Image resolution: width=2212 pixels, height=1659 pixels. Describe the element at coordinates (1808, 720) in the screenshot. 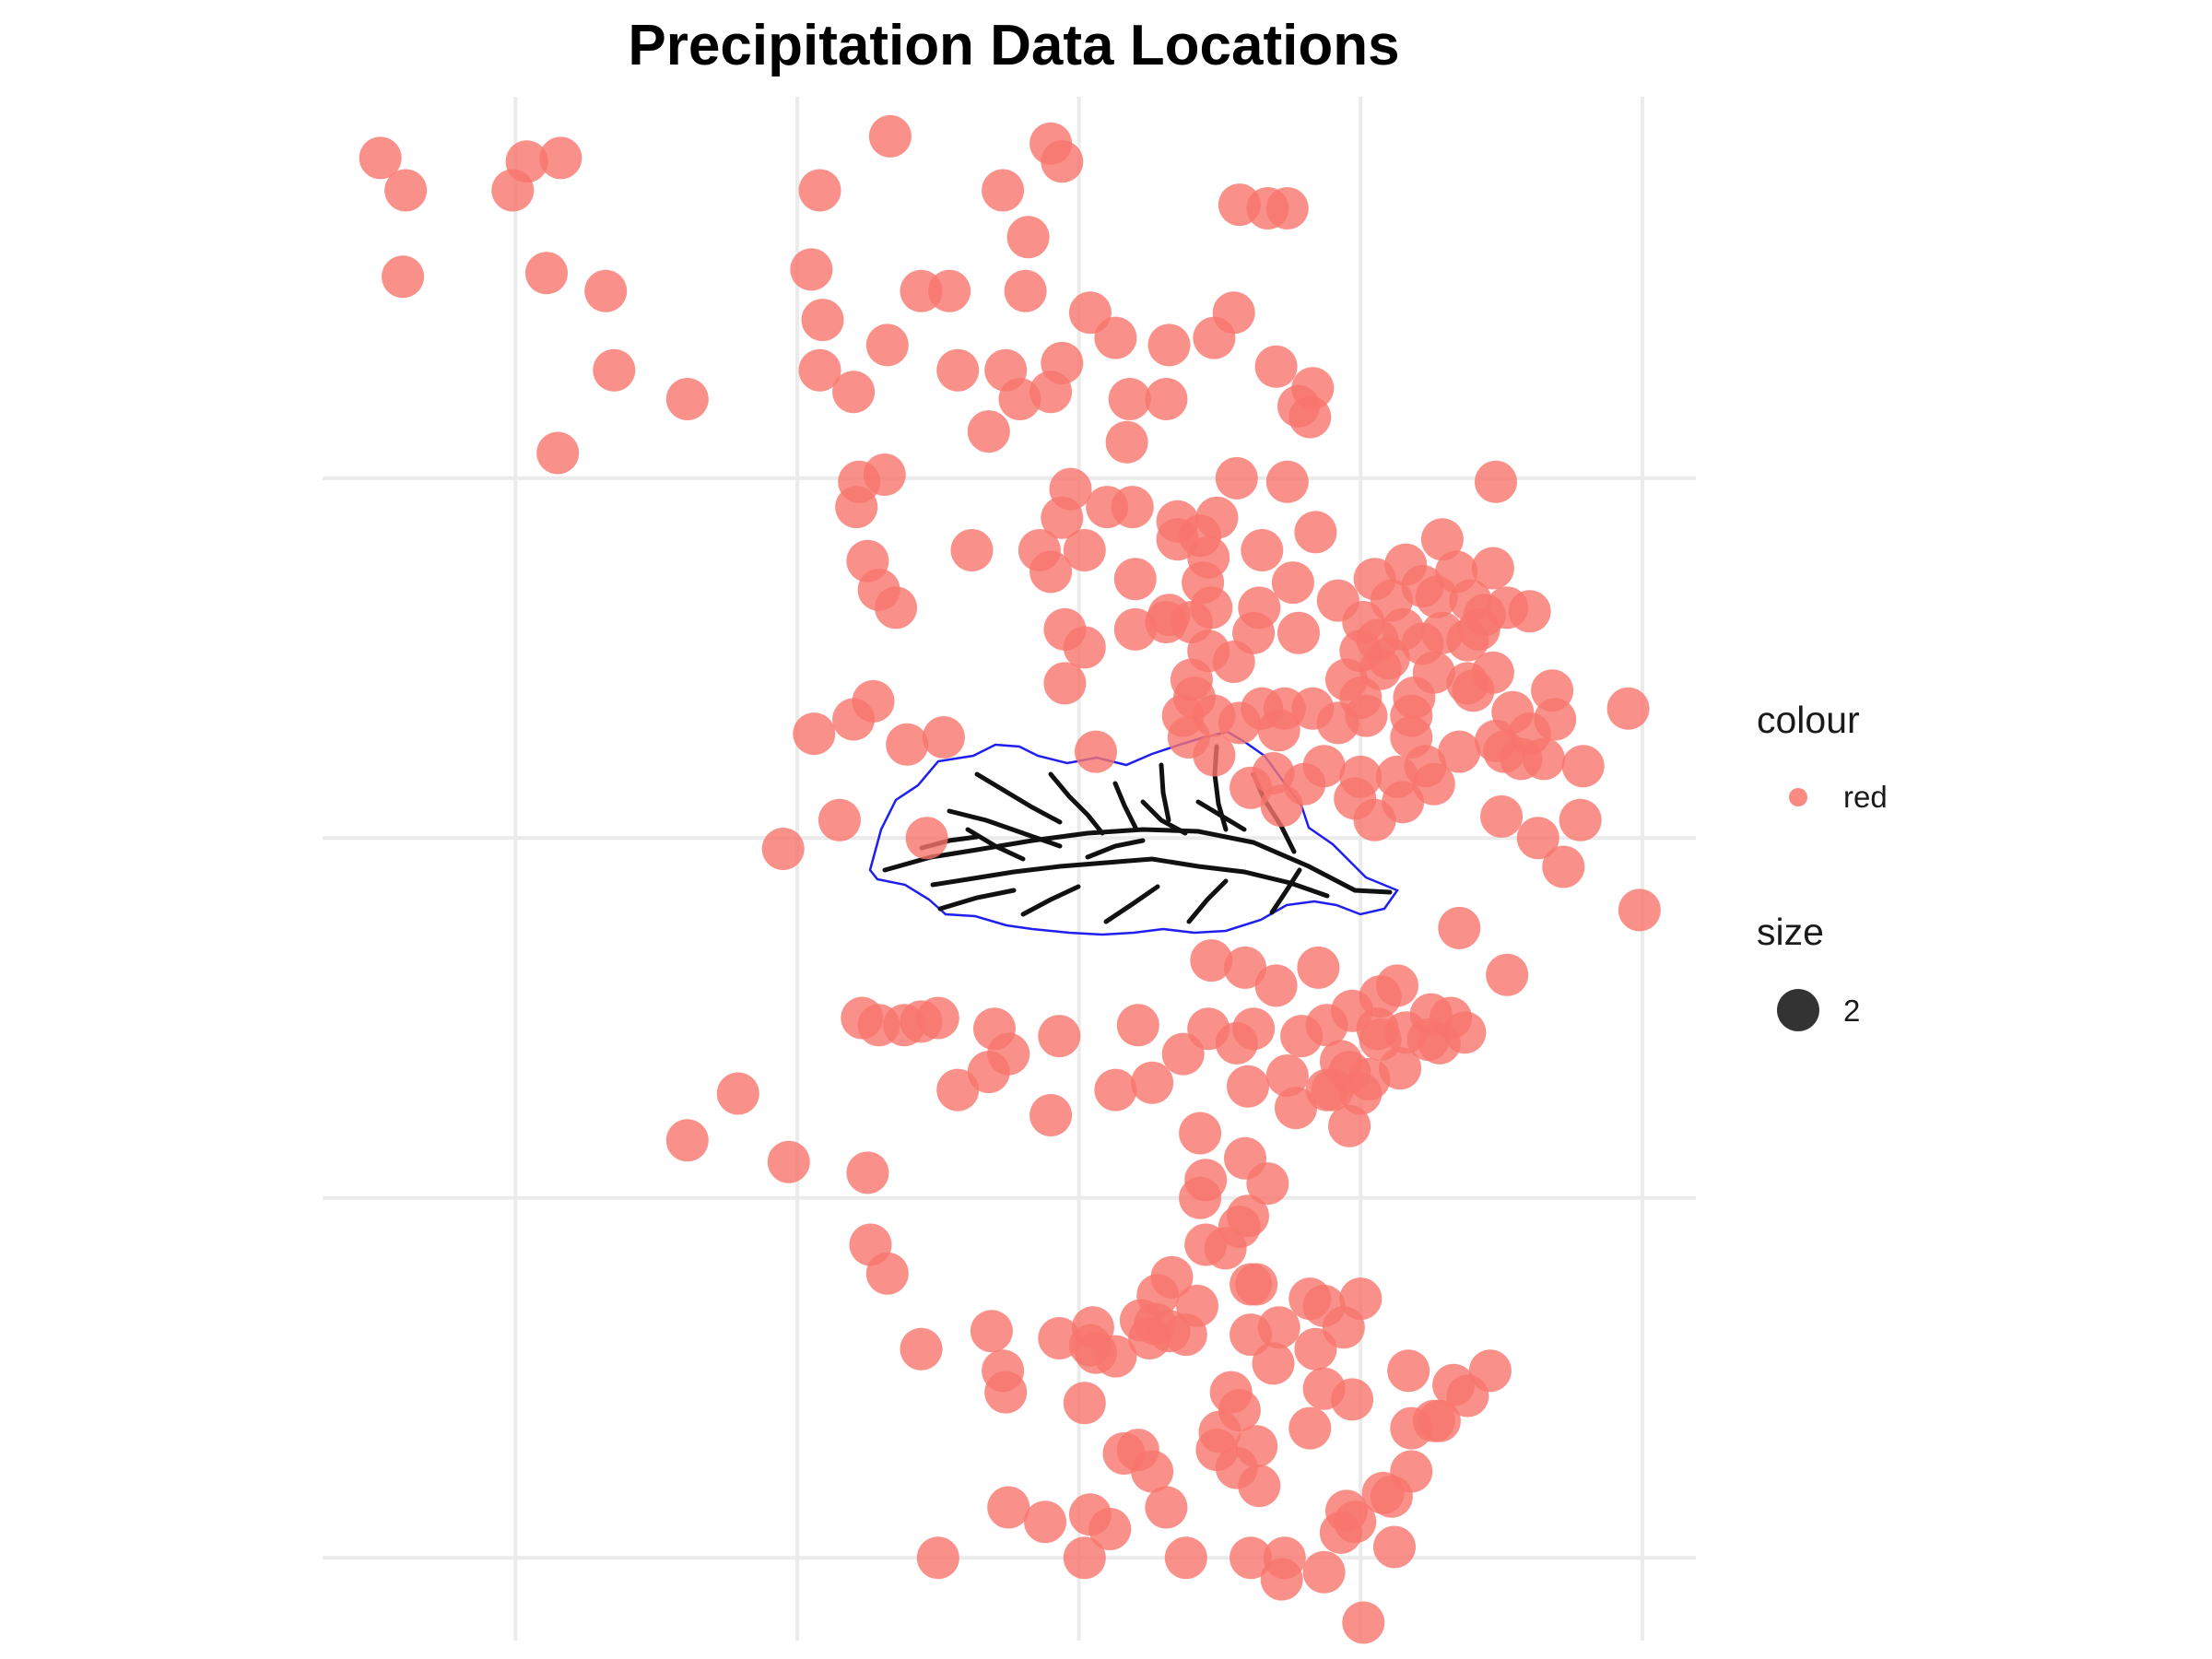

I see `legend-colour-title: colour` at that location.